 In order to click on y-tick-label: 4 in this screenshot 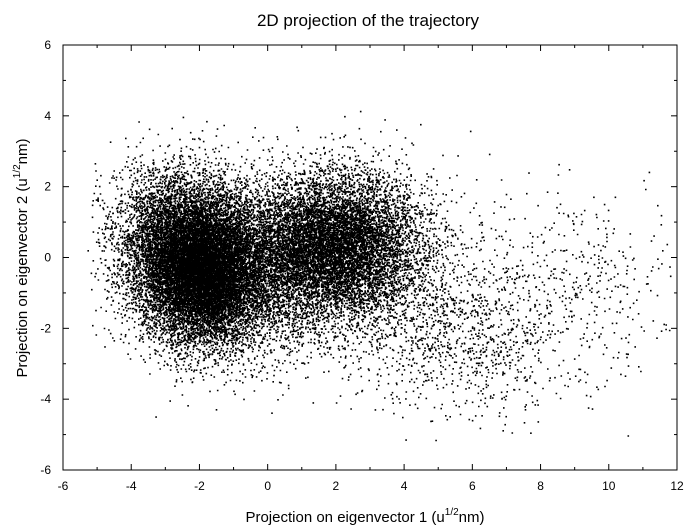, I will do `click(47, 116)`.